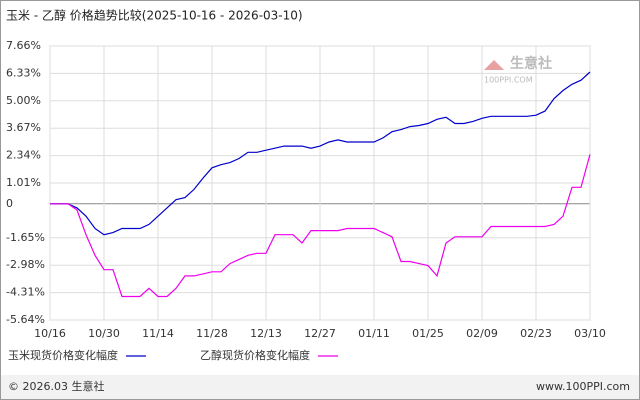  I want to click on y-tick-label: 3.67%, so click(23, 127).